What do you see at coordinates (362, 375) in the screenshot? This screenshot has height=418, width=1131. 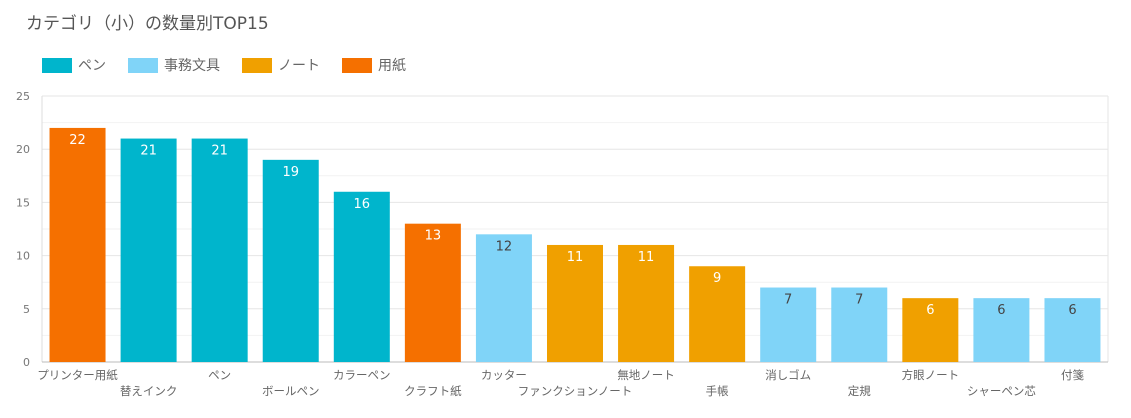 I see `x-tick-label: カラーペン` at bounding box center [362, 375].